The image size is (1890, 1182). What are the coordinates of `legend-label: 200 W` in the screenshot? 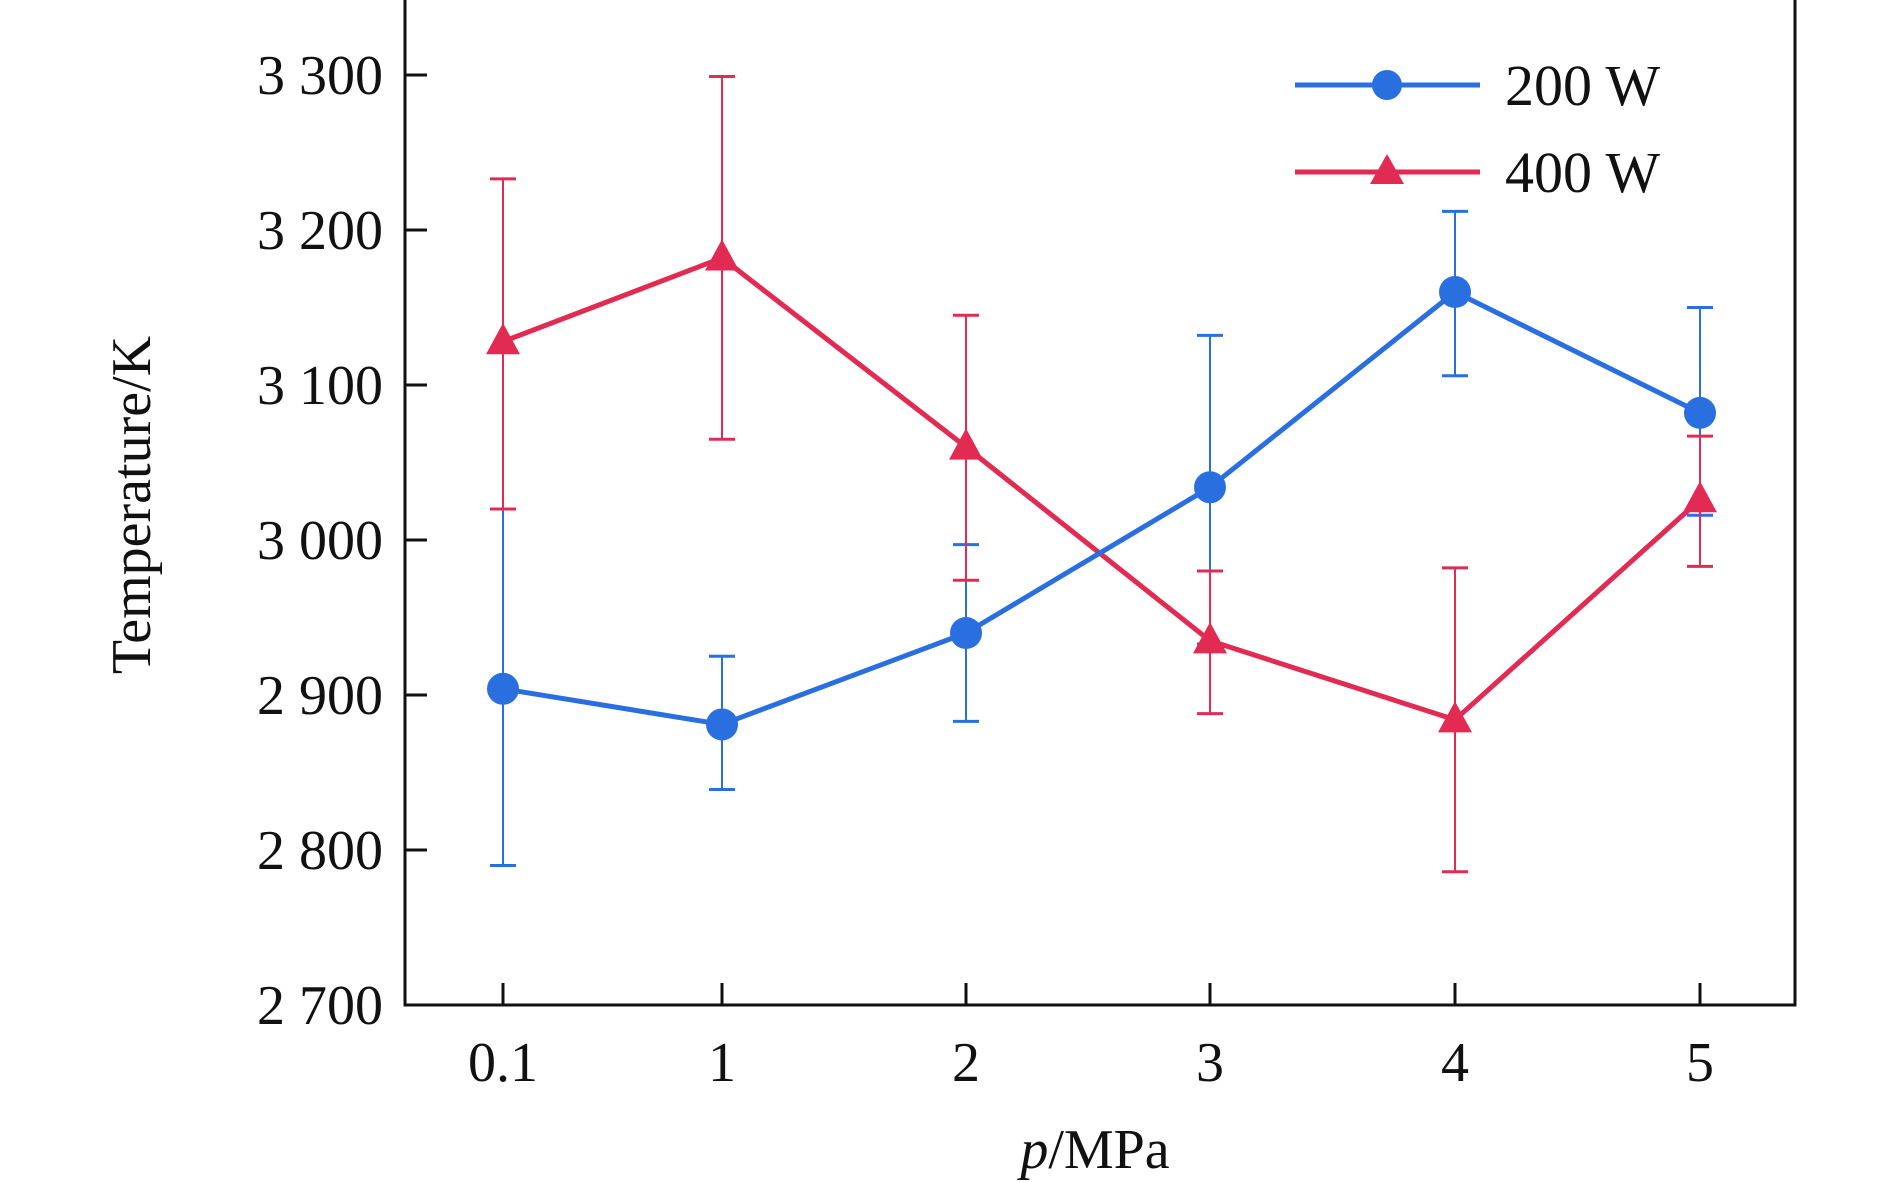 It's located at (1582, 85).